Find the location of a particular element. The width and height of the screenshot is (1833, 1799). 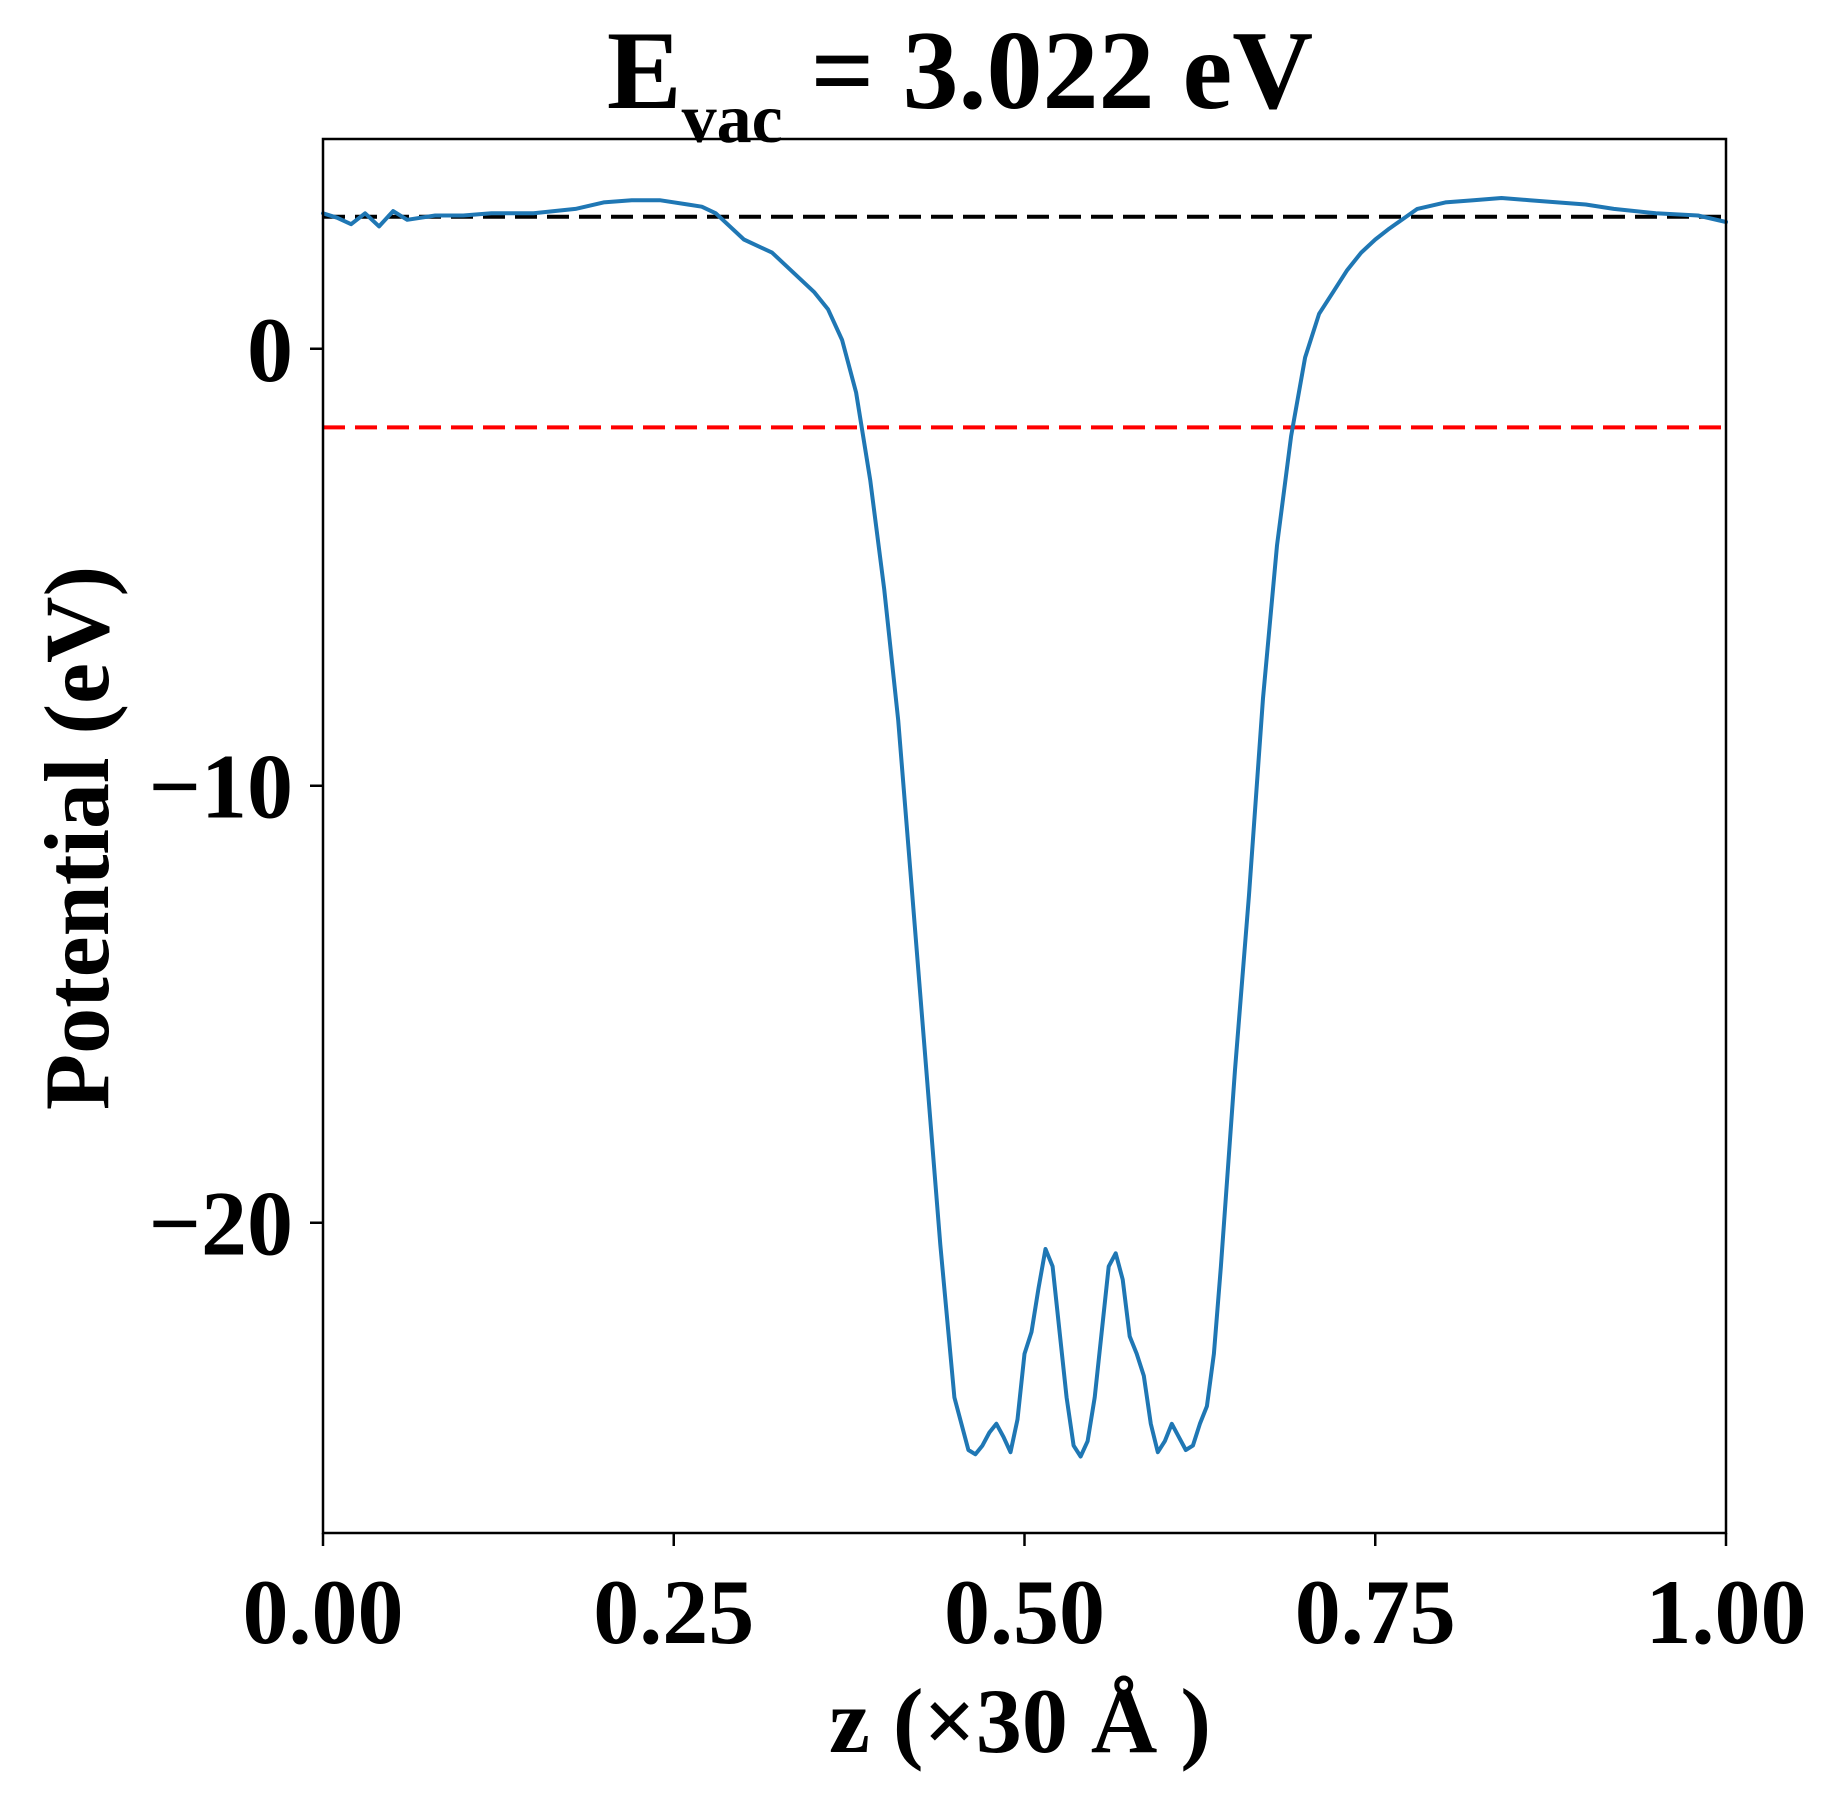

y-axis-label: Potential (eV) is located at coordinates (77, 838).